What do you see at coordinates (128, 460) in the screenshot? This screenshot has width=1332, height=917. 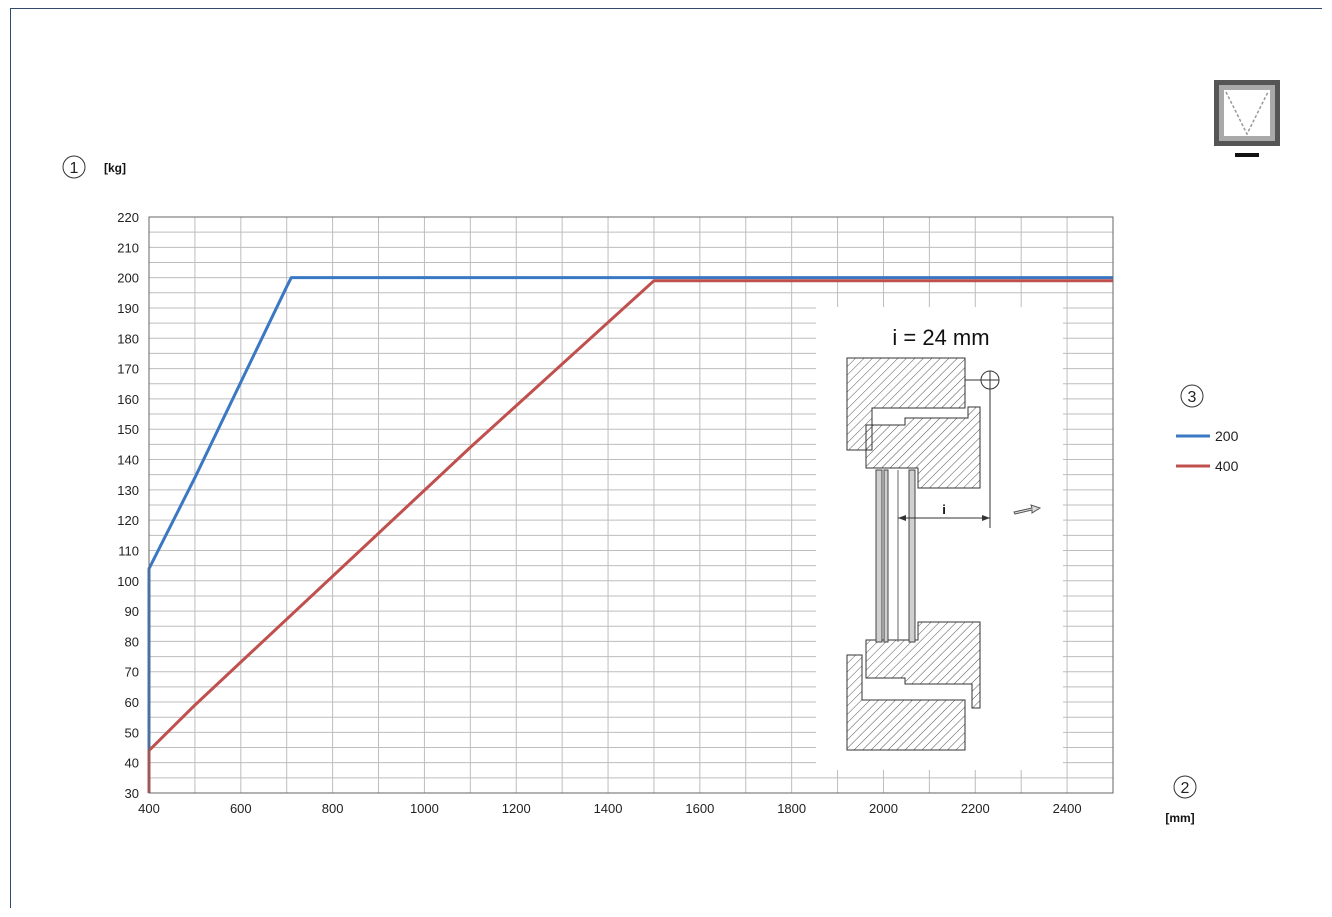 I see `y-tick-label: 140` at bounding box center [128, 460].